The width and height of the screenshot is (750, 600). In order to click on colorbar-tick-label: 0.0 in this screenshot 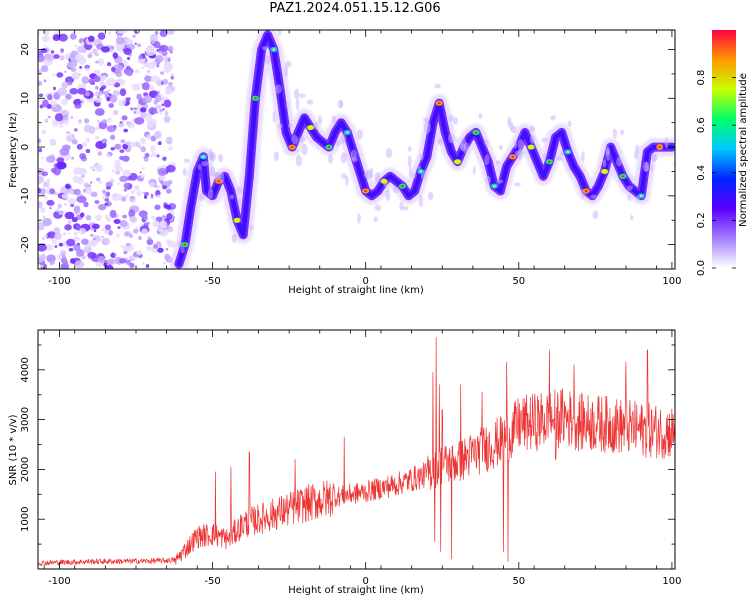, I will do `click(701, 268)`.